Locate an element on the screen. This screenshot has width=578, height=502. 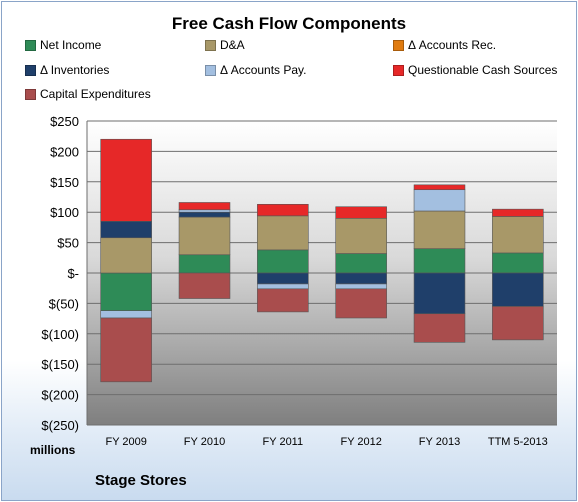
legend-item-net-income: Net Income is located at coordinates (63, 45).